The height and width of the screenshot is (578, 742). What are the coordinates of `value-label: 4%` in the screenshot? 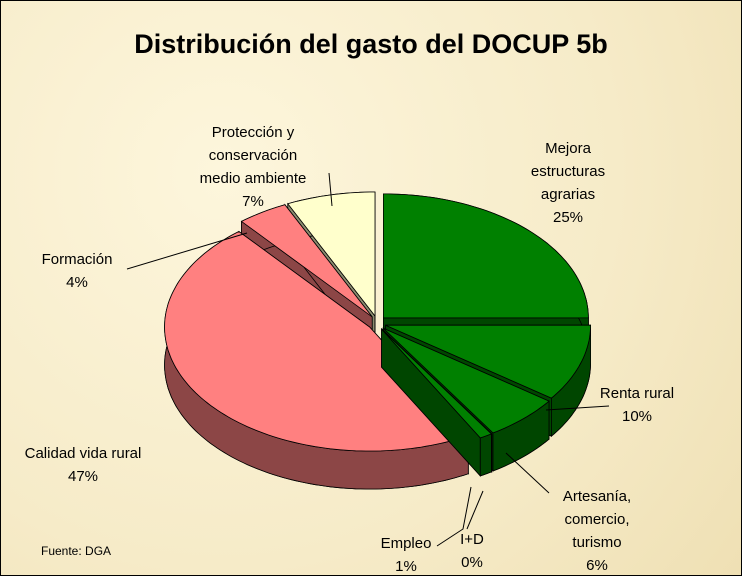 It's located at (77, 282).